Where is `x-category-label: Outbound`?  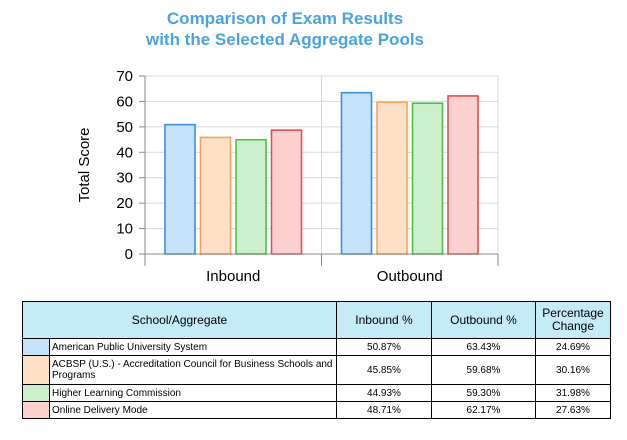 x-category-label: Outbound is located at coordinates (410, 276).